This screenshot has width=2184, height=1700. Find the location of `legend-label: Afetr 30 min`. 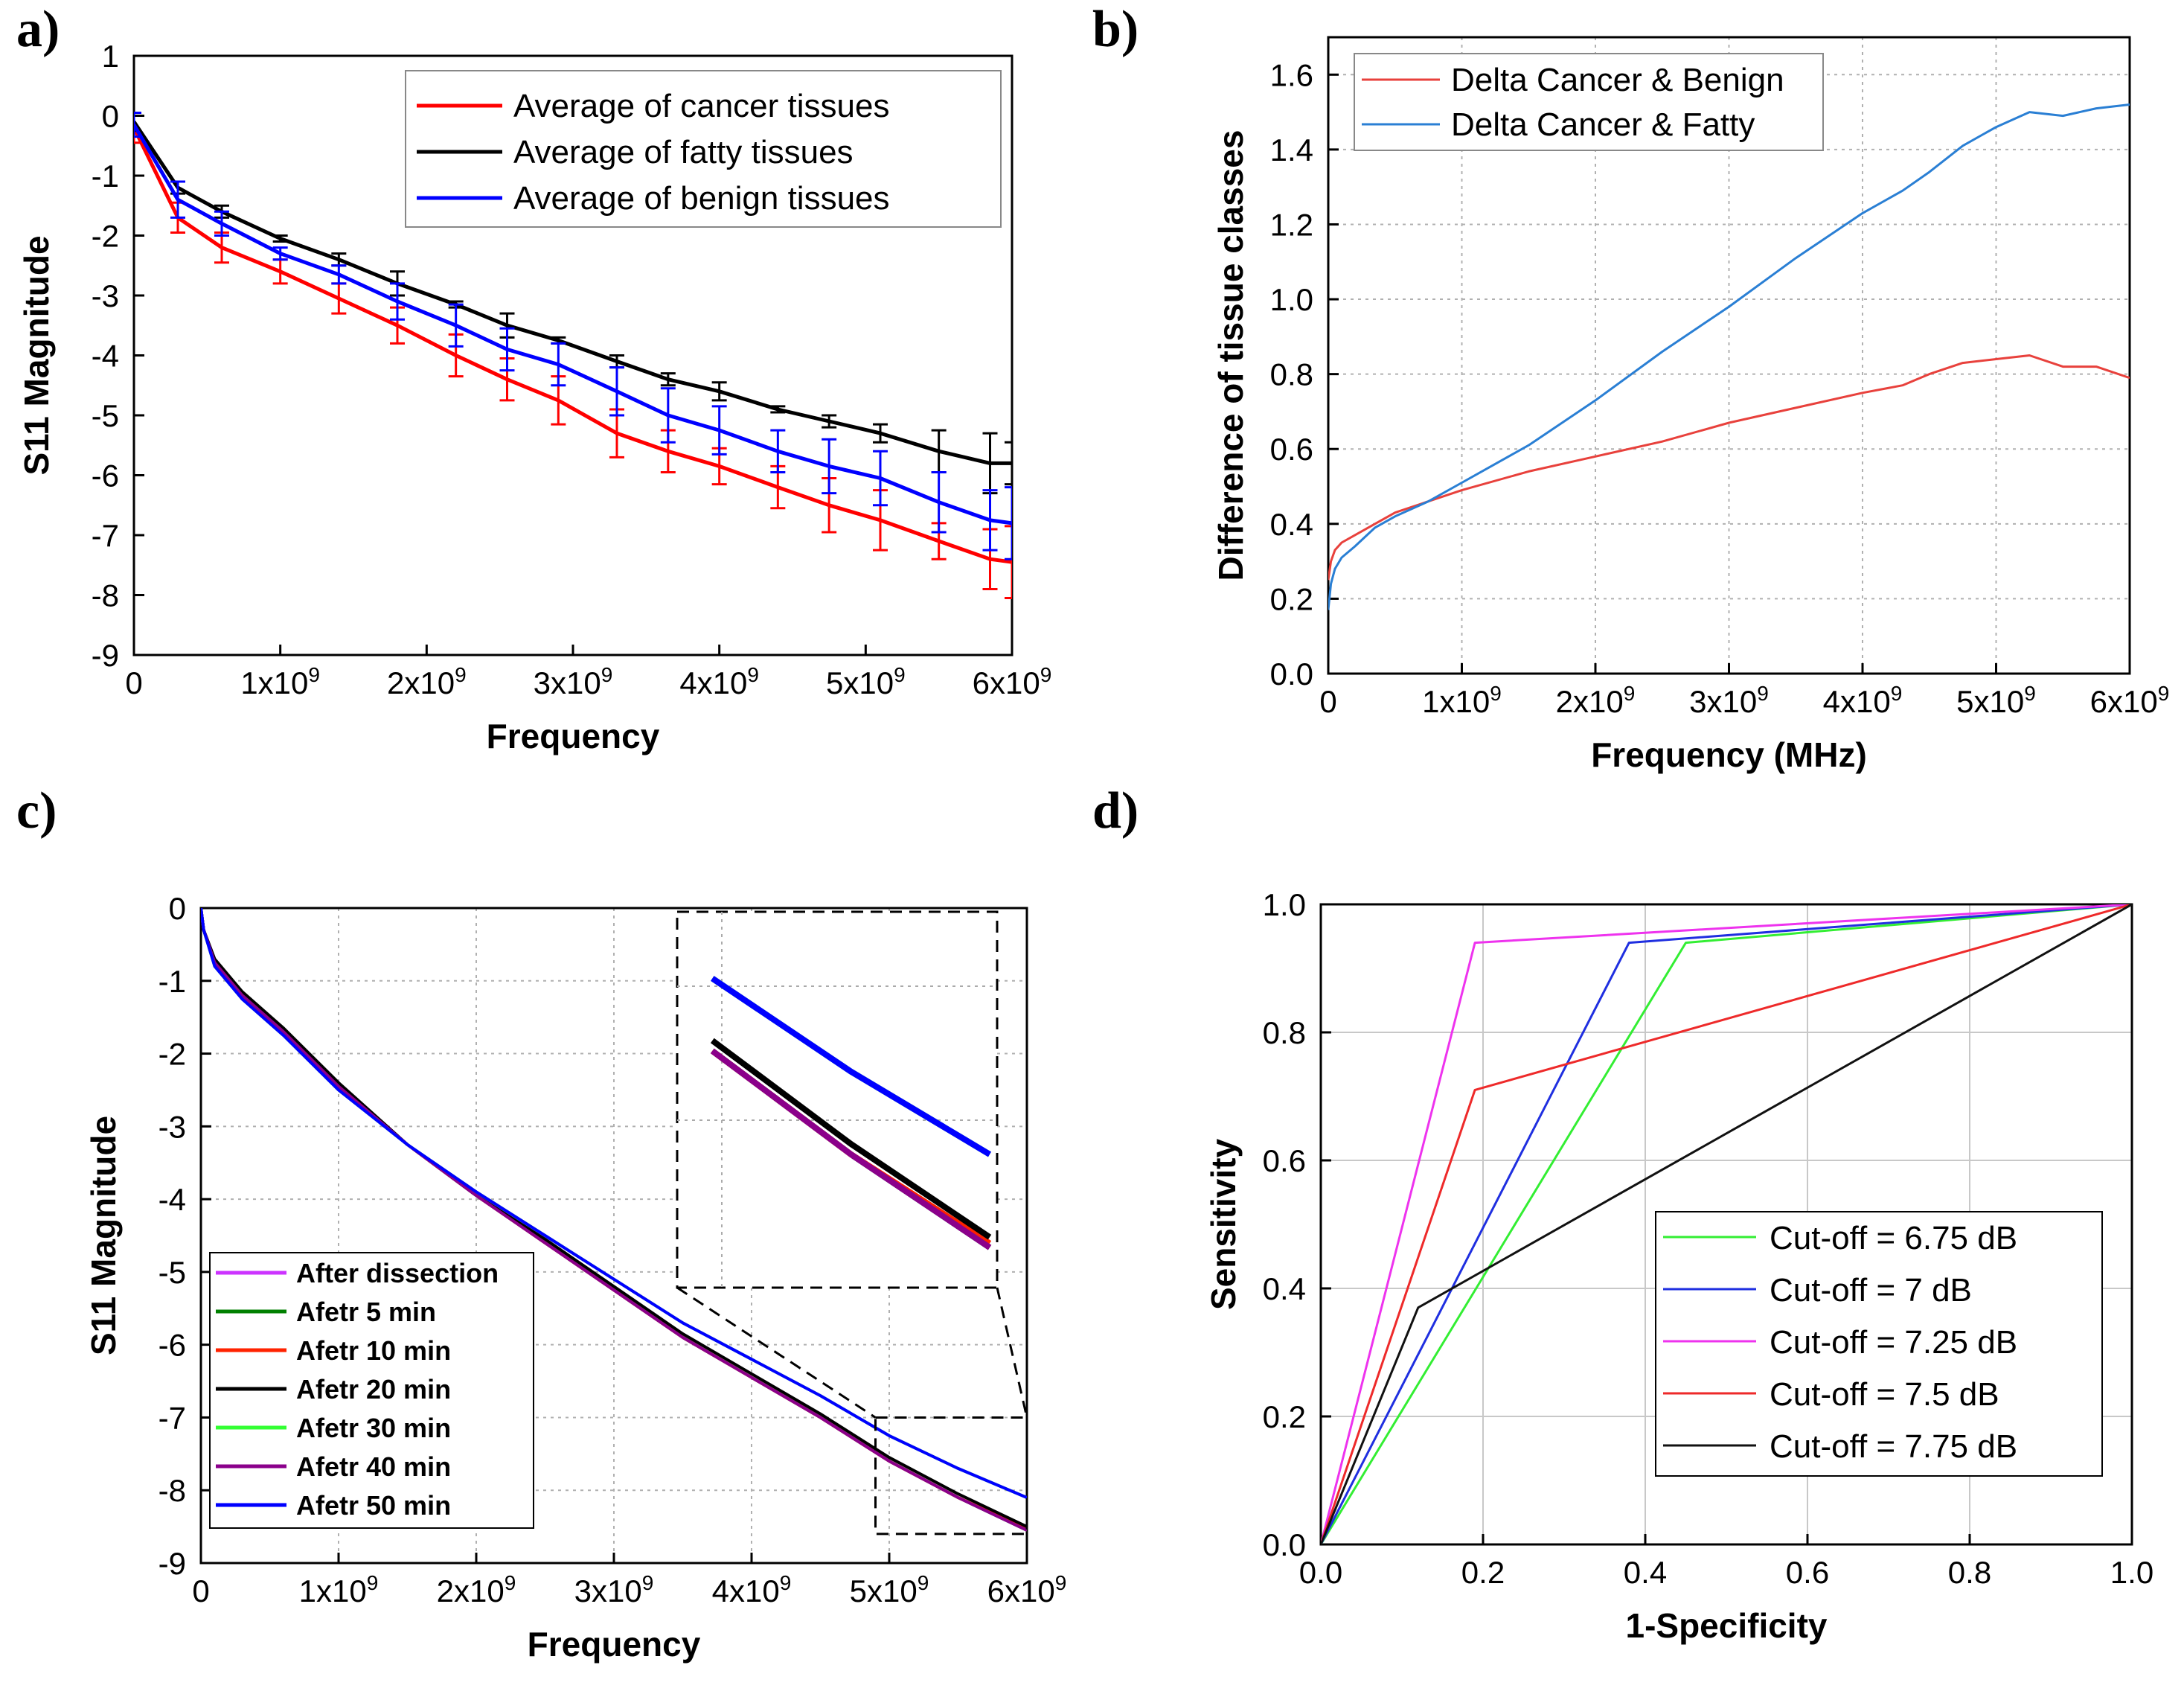

legend-label: Afetr 30 min is located at coordinates (373, 1428).